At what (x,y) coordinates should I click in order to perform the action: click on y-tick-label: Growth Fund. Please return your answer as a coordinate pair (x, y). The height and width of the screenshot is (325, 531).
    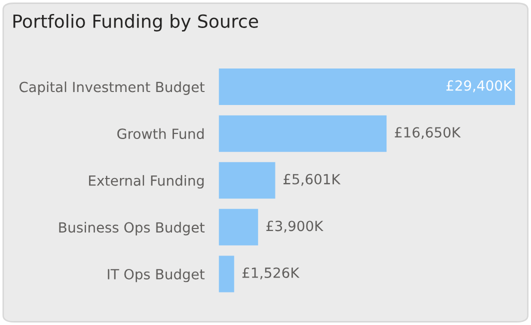
    Looking at the image, I should click on (160, 134).